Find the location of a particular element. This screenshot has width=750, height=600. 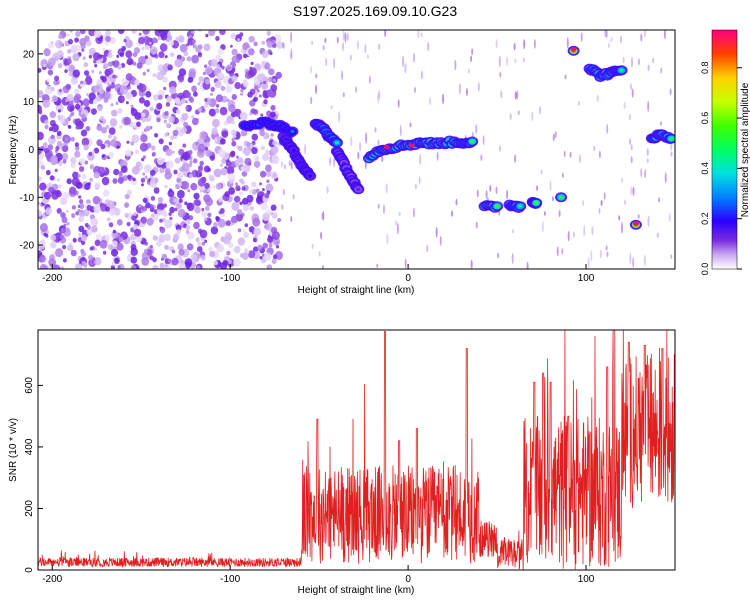

colorbar-tick-label: 0.2 is located at coordinates (705, 218).